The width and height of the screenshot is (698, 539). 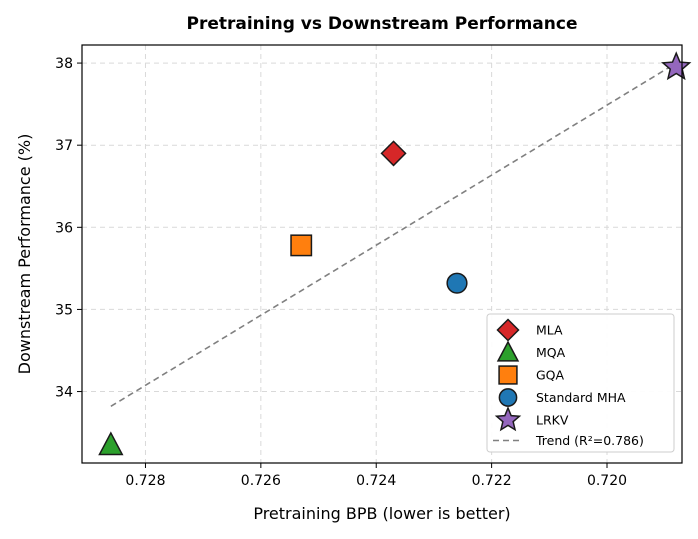 I want to click on point-lrkv, so click(x=676, y=66).